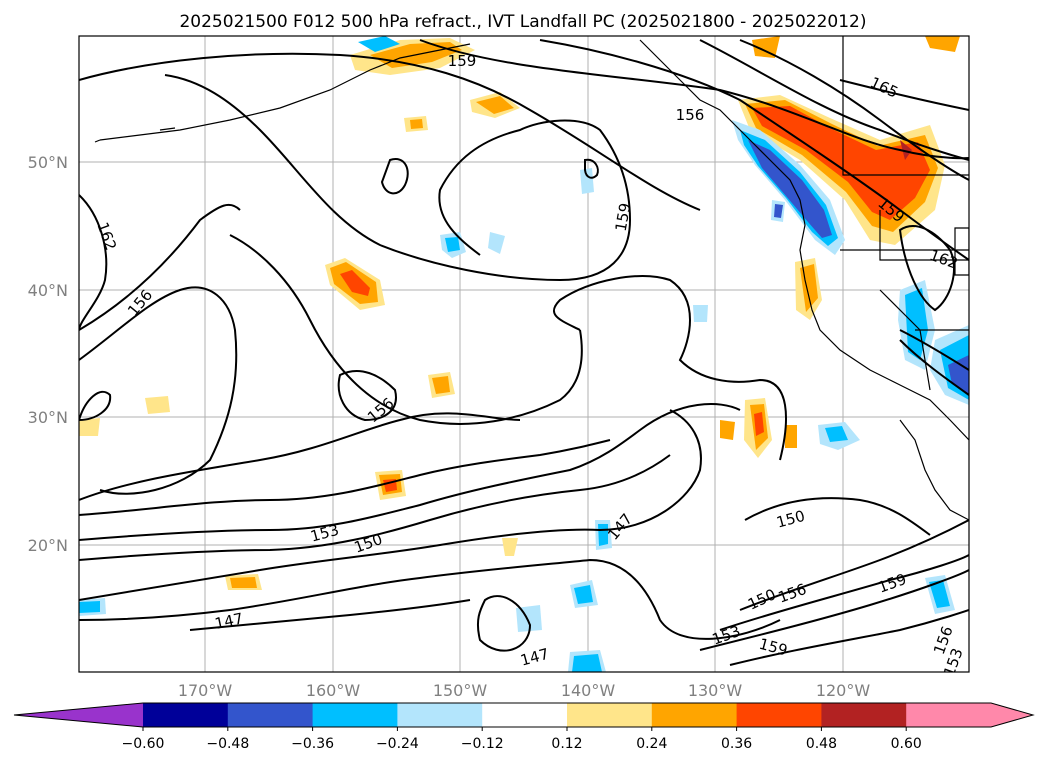 The height and width of the screenshot is (765, 1047). I want to click on colorbar-tick-label: −0.36, so click(312, 744).